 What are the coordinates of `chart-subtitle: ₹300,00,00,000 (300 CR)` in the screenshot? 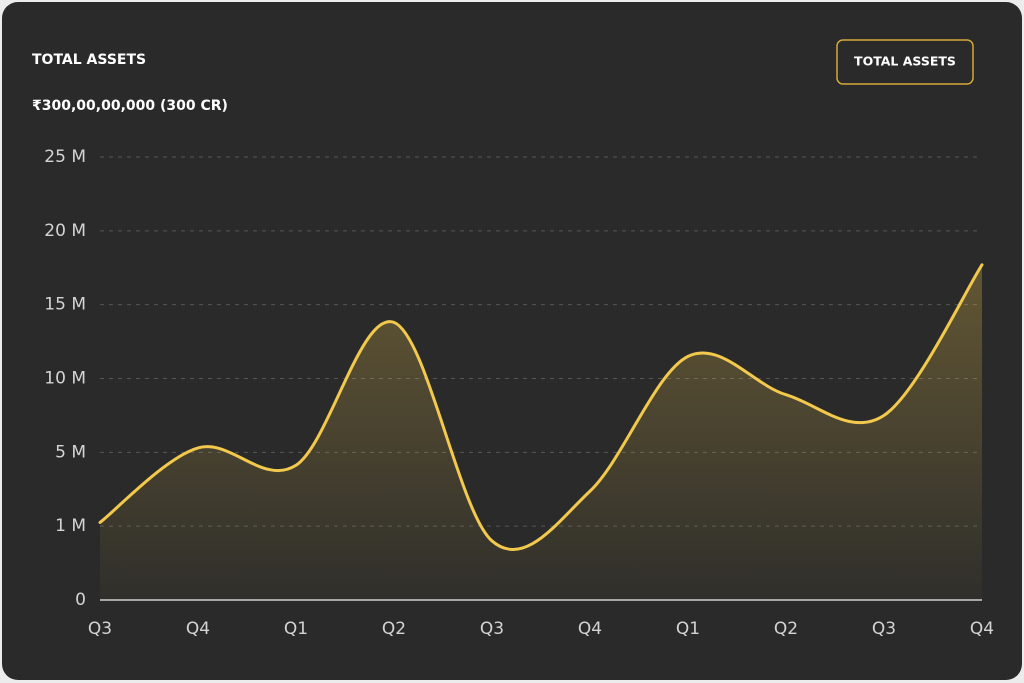 It's located at (130, 106).